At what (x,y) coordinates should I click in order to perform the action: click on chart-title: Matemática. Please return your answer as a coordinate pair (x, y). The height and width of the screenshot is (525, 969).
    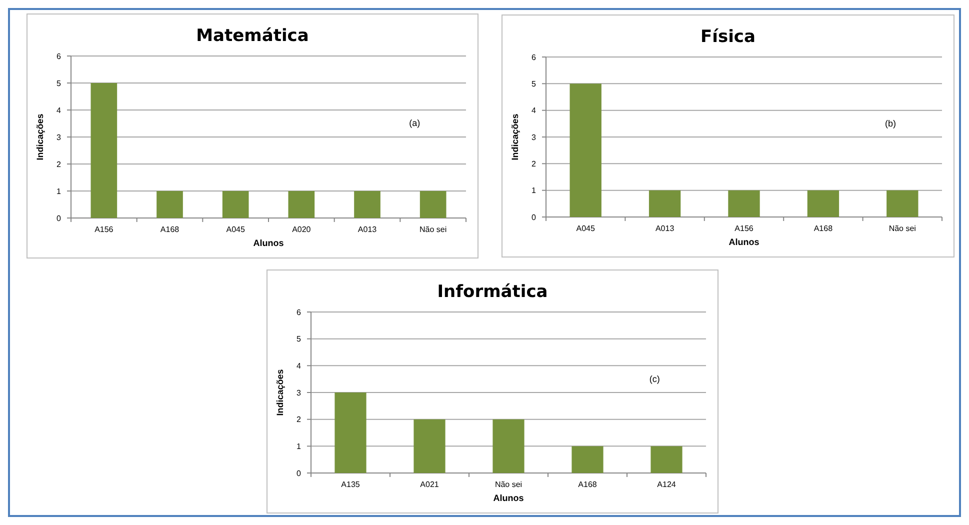
    Looking at the image, I should click on (252, 36).